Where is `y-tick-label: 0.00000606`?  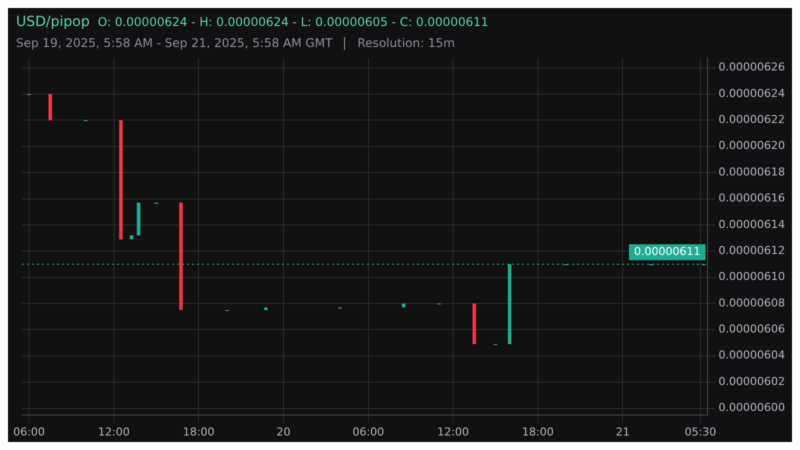
y-tick-label: 0.00000606 is located at coordinates (751, 329).